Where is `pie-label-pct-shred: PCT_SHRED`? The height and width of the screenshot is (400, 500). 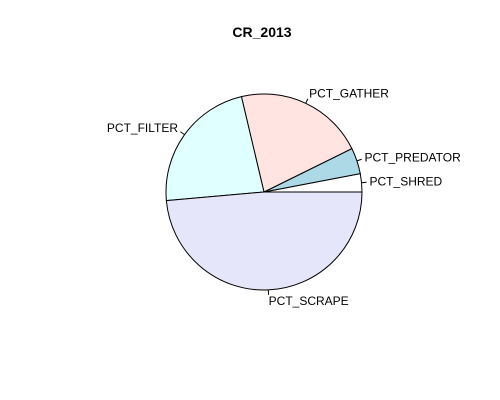 pie-label-pct-shred: PCT_SHRED is located at coordinates (406, 182).